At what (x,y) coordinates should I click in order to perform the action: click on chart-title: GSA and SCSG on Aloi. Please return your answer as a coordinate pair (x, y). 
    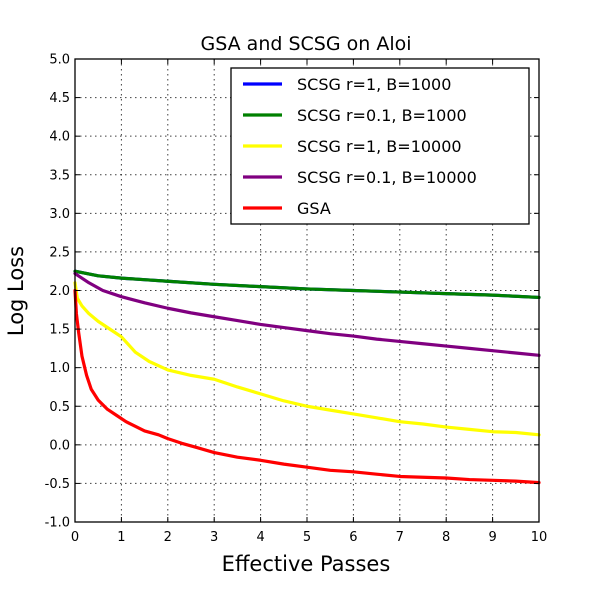
    Looking at the image, I should click on (306, 44).